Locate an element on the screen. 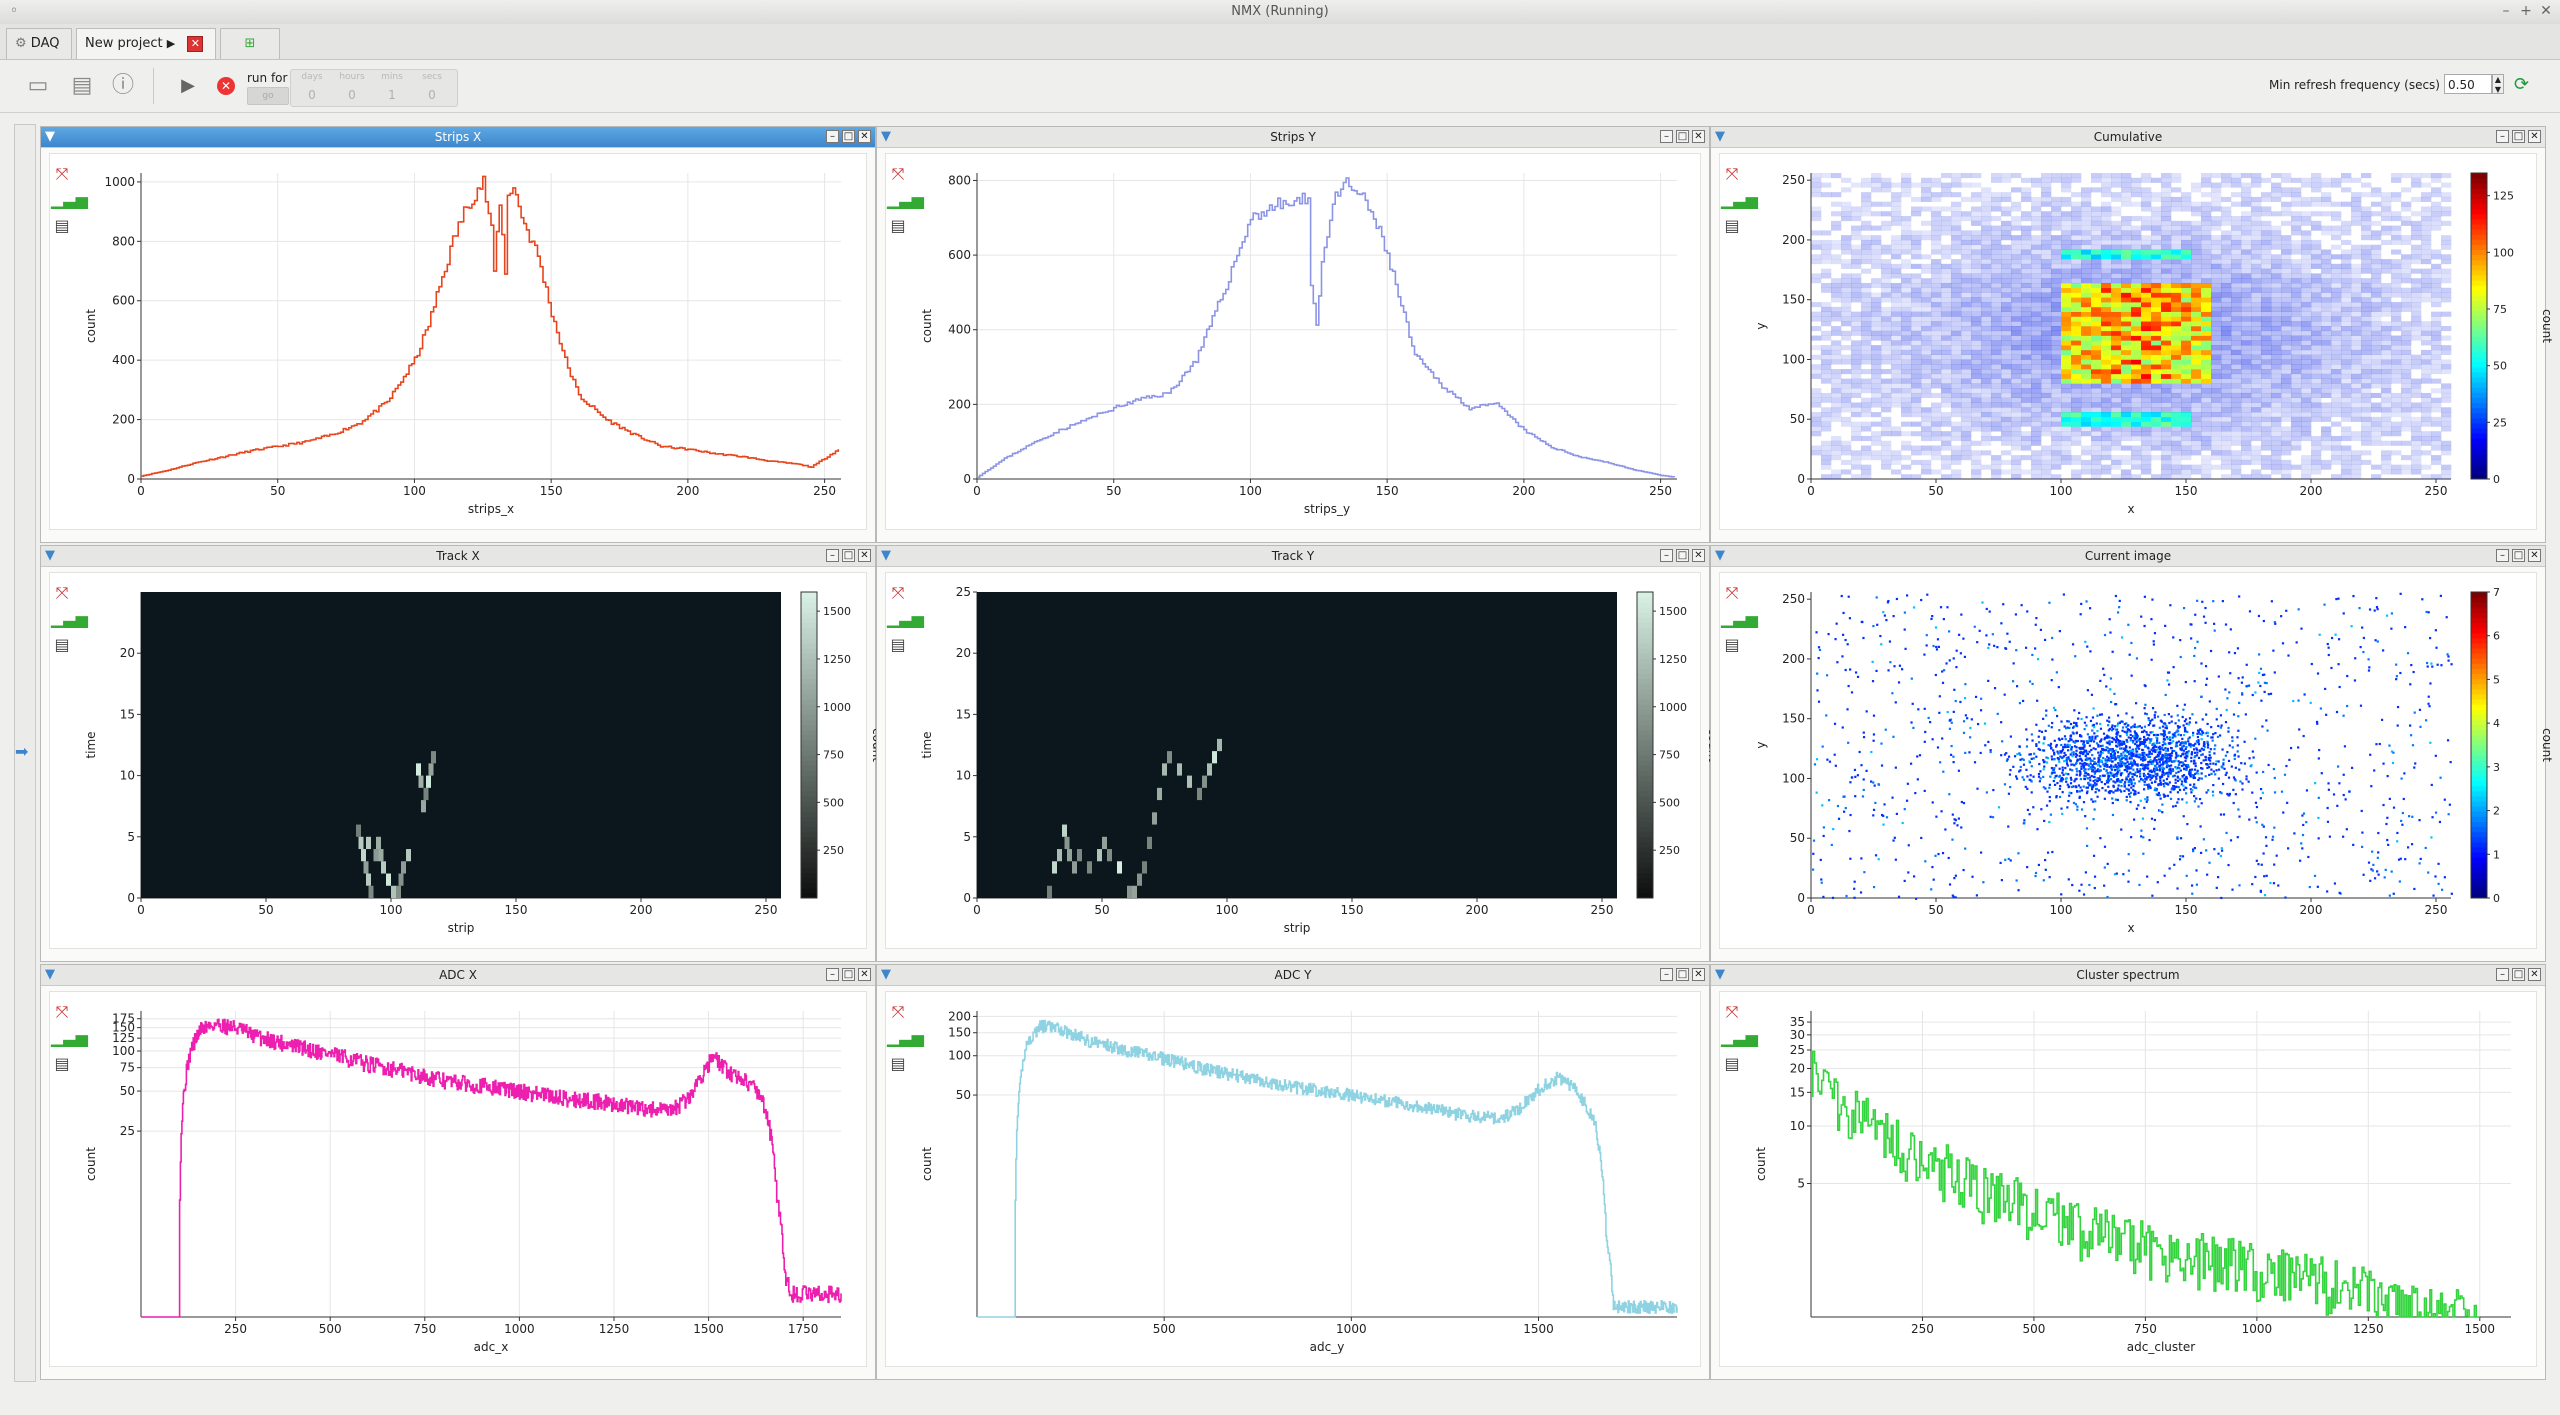  days-field: 0 is located at coordinates (312, 95).